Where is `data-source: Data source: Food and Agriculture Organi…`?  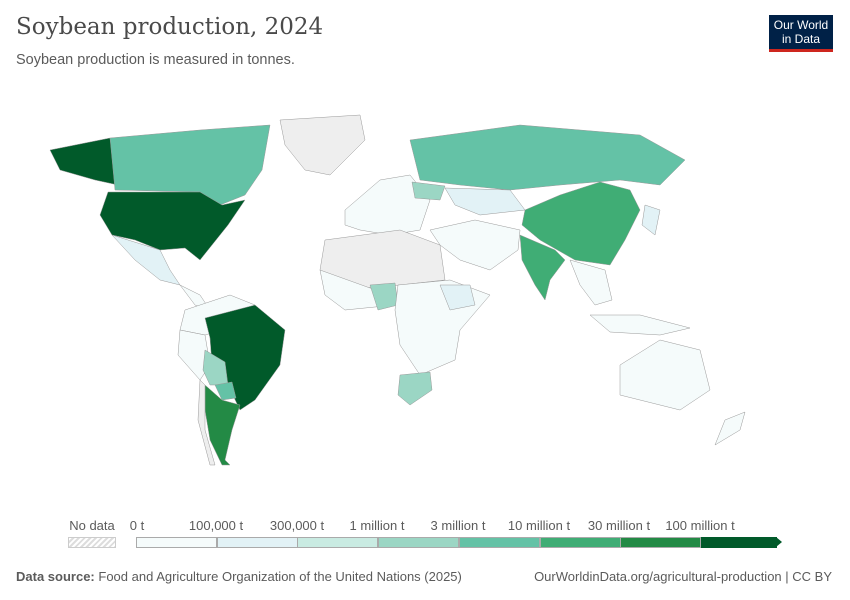 data-source: Data source: Food and Agriculture Organi… is located at coordinates (239, 576).